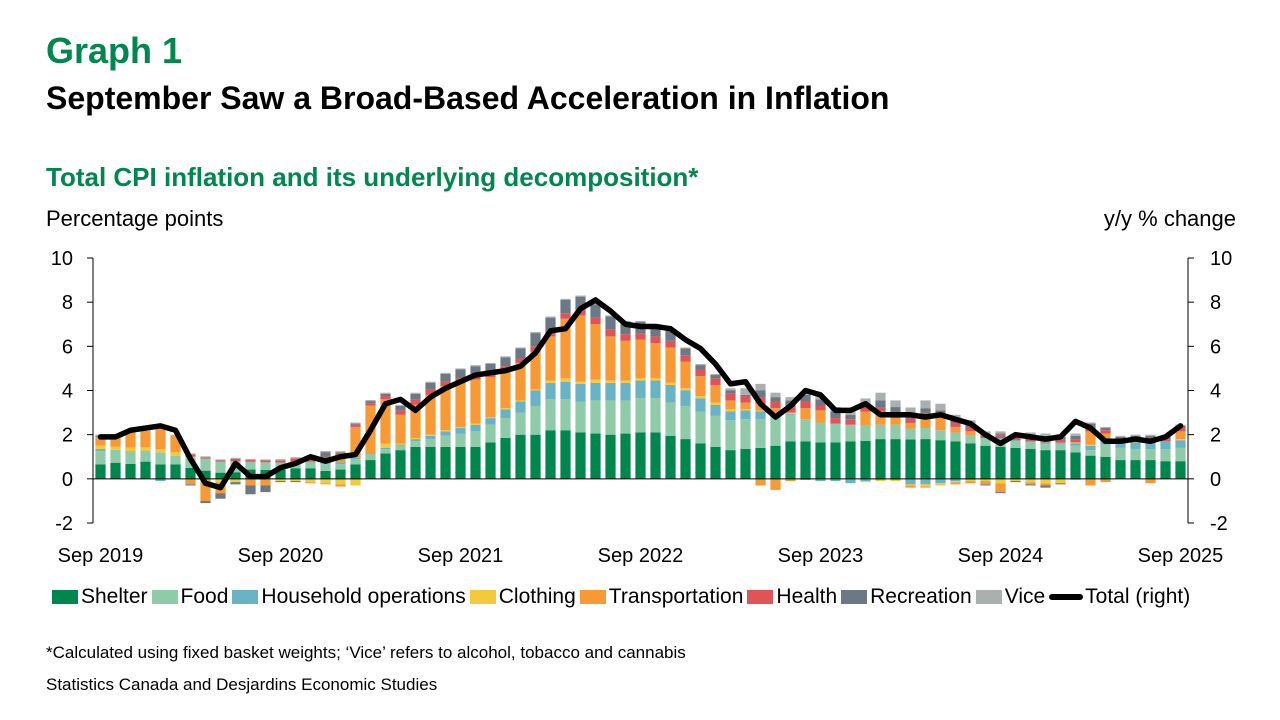 The image size is (1280, 720). Describe the element at coordinates (67, 392) in the screenshot. I see `left-tick-label: 4` at that location.